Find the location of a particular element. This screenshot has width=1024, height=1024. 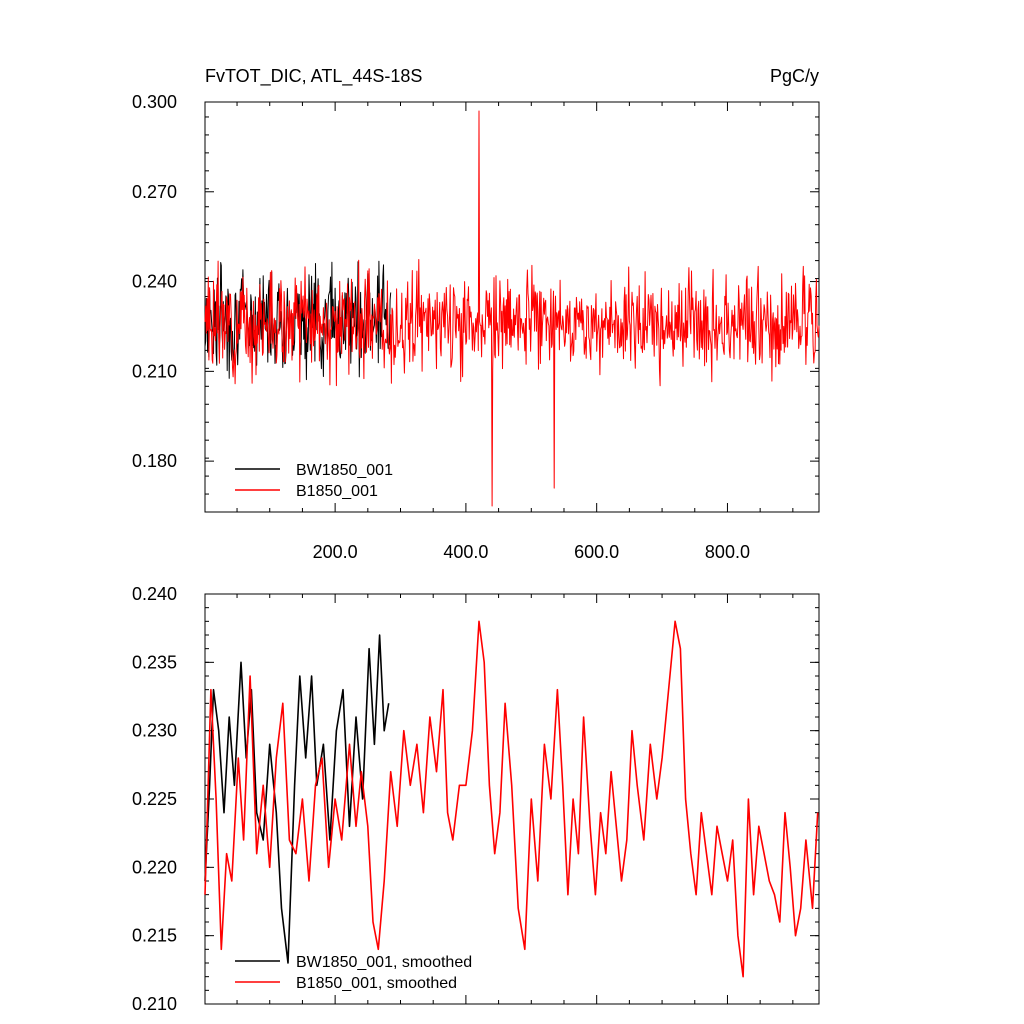

top-chart-title: FvTOT_DIC, ATL_44S-18S is located at coordinates (313, 76).